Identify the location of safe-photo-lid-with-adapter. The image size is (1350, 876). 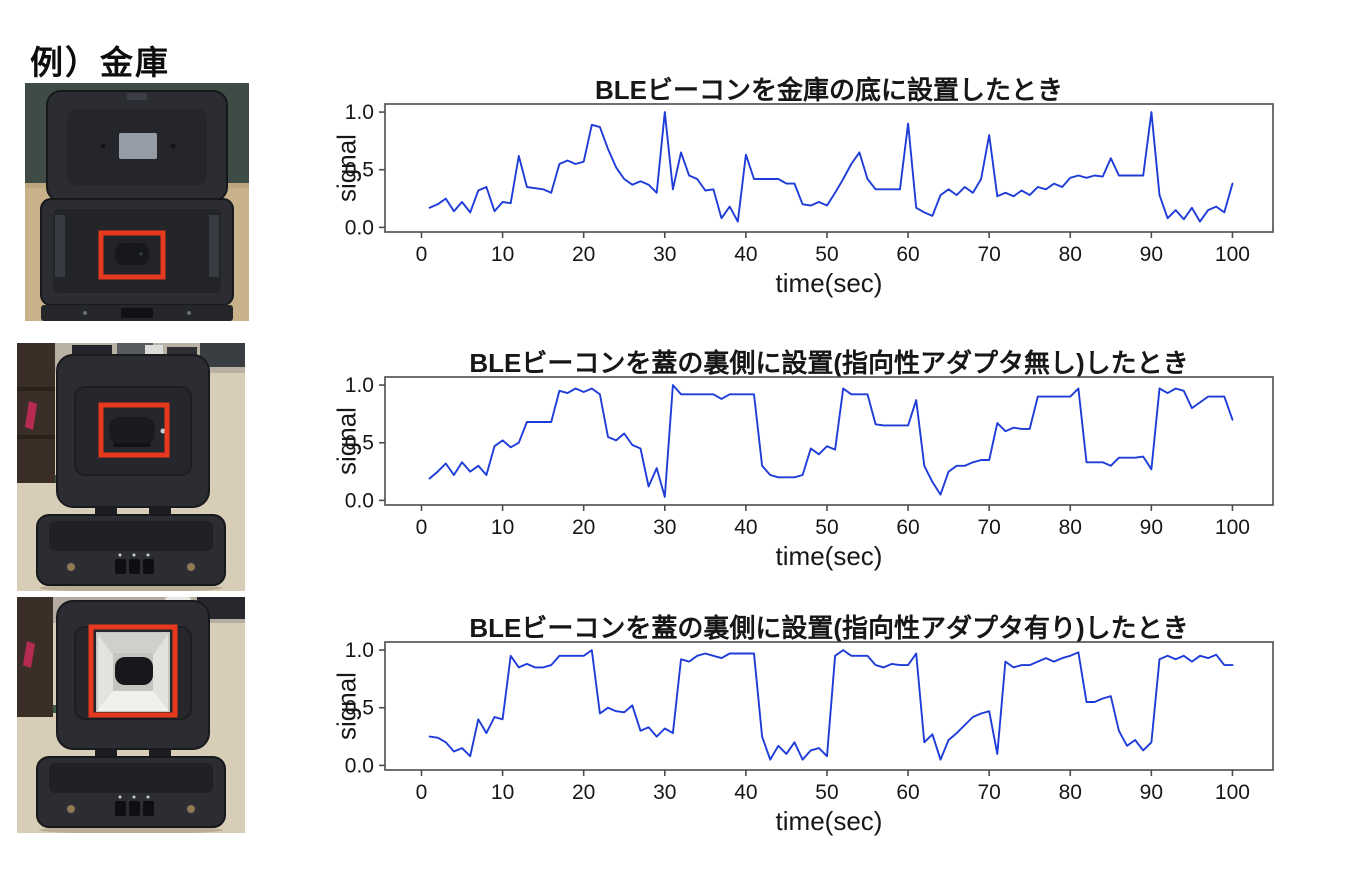
(131, 715).